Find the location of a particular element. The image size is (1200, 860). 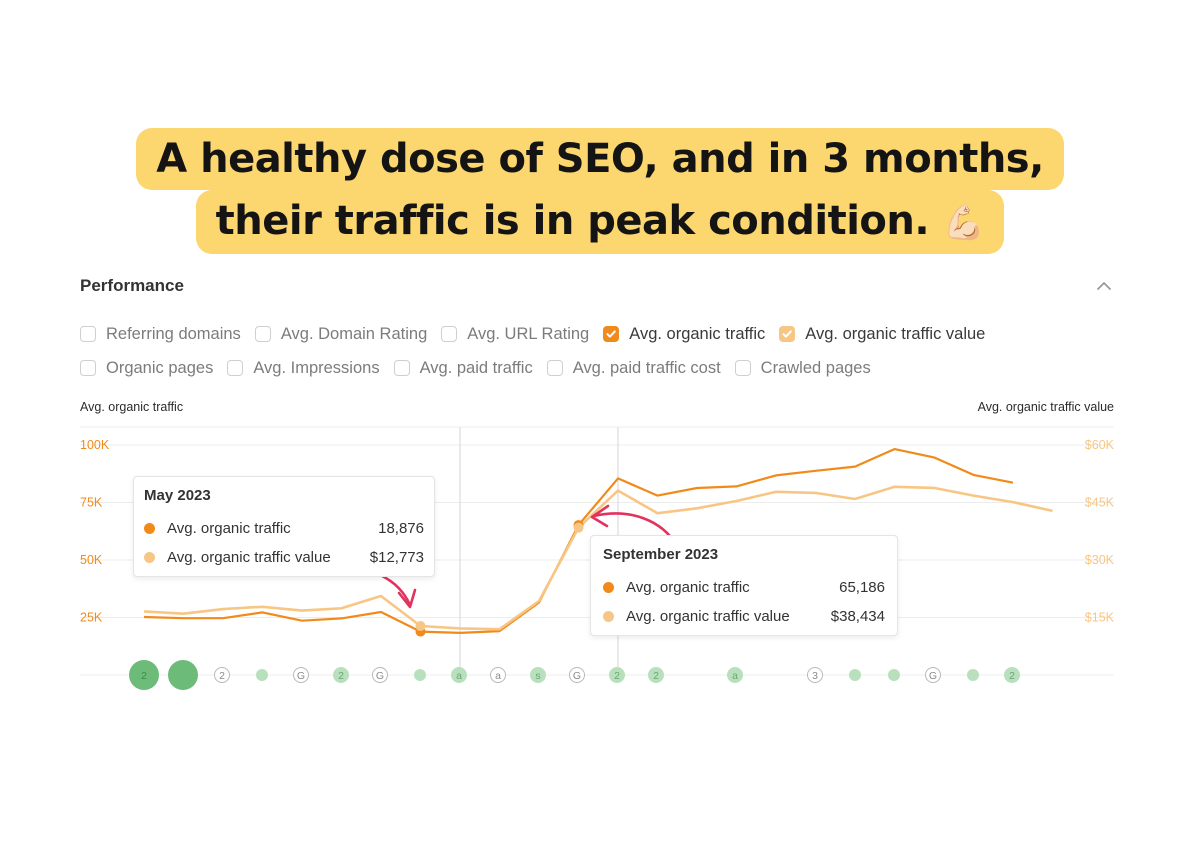

annotation-marker-label: s is located at coordinates (537, 676).